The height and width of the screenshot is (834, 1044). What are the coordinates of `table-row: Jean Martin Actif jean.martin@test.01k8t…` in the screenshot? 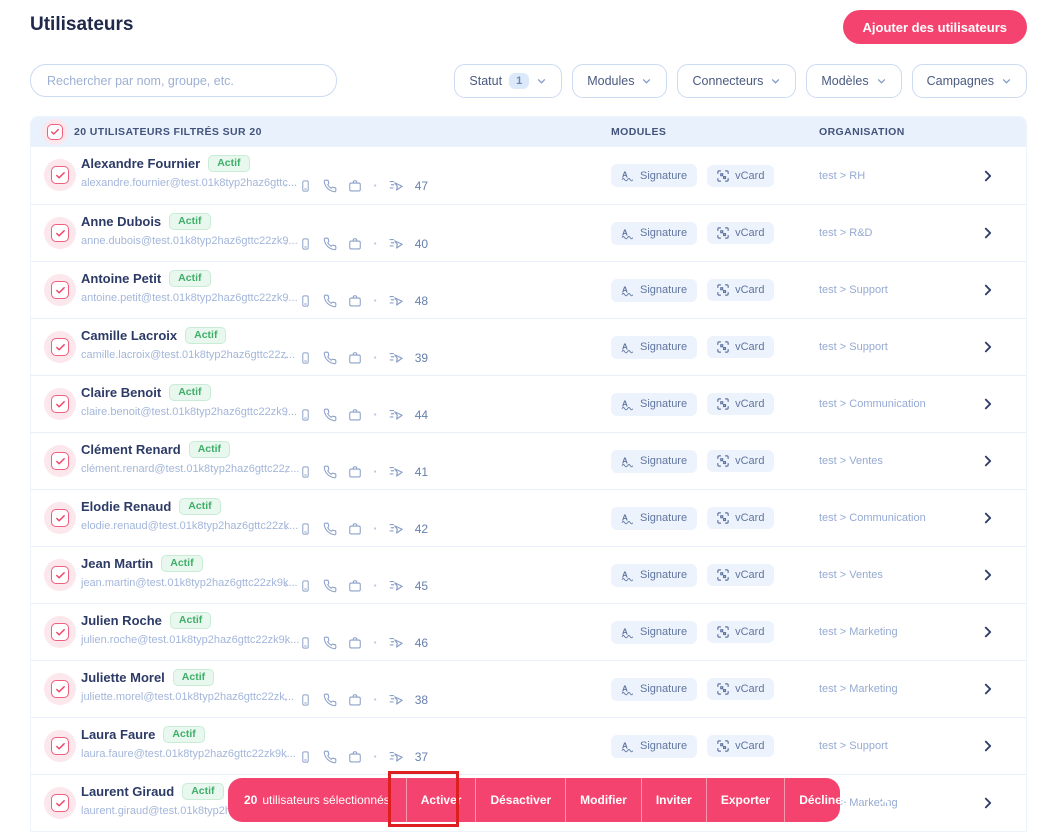 It's located at (528, 574).